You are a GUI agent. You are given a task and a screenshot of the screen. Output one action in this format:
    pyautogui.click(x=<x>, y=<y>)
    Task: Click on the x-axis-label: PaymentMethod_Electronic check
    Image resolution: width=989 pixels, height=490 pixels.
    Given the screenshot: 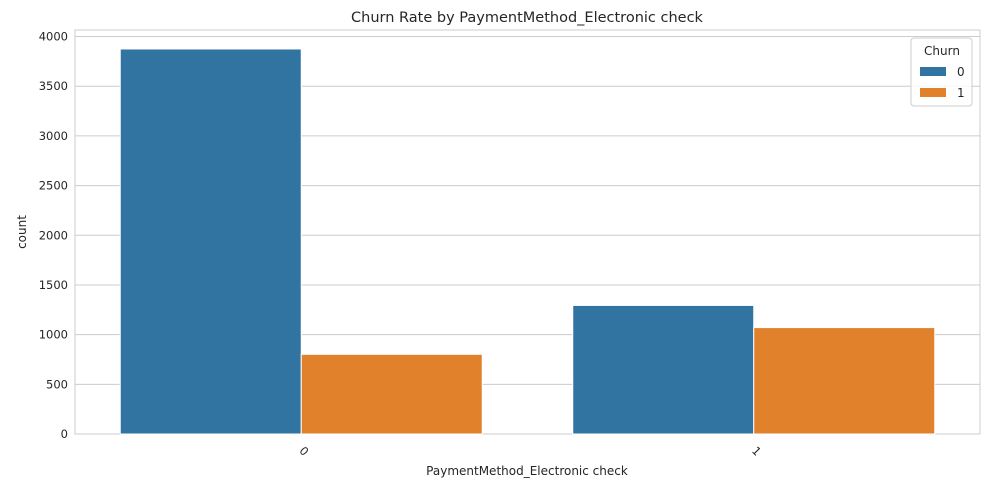 What is the action you would take?
    pyautogui.click(x=527, y=471)
    